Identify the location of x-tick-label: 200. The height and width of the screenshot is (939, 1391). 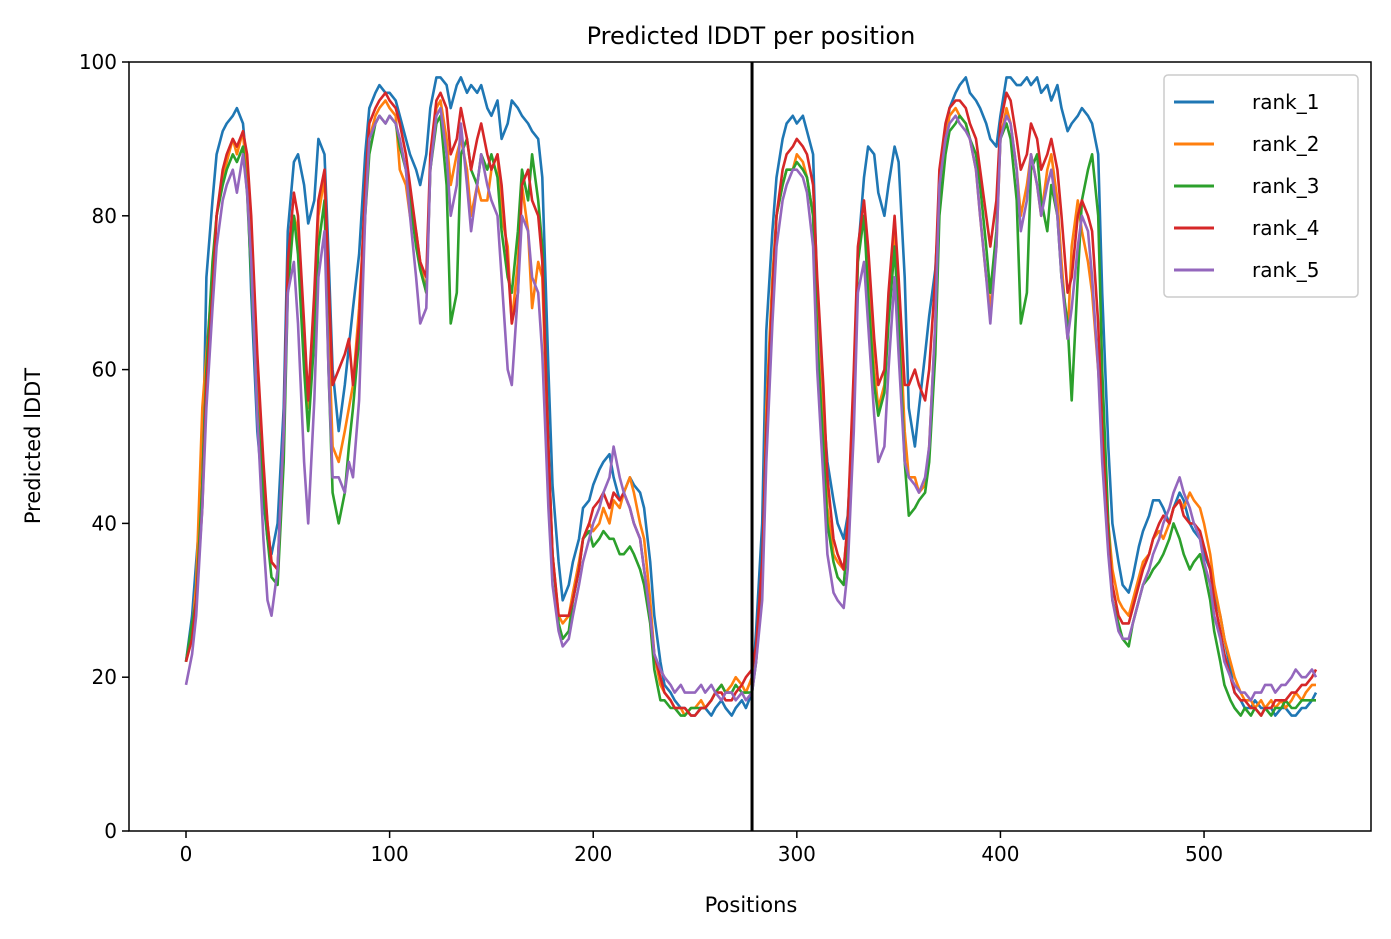
(593, 854).